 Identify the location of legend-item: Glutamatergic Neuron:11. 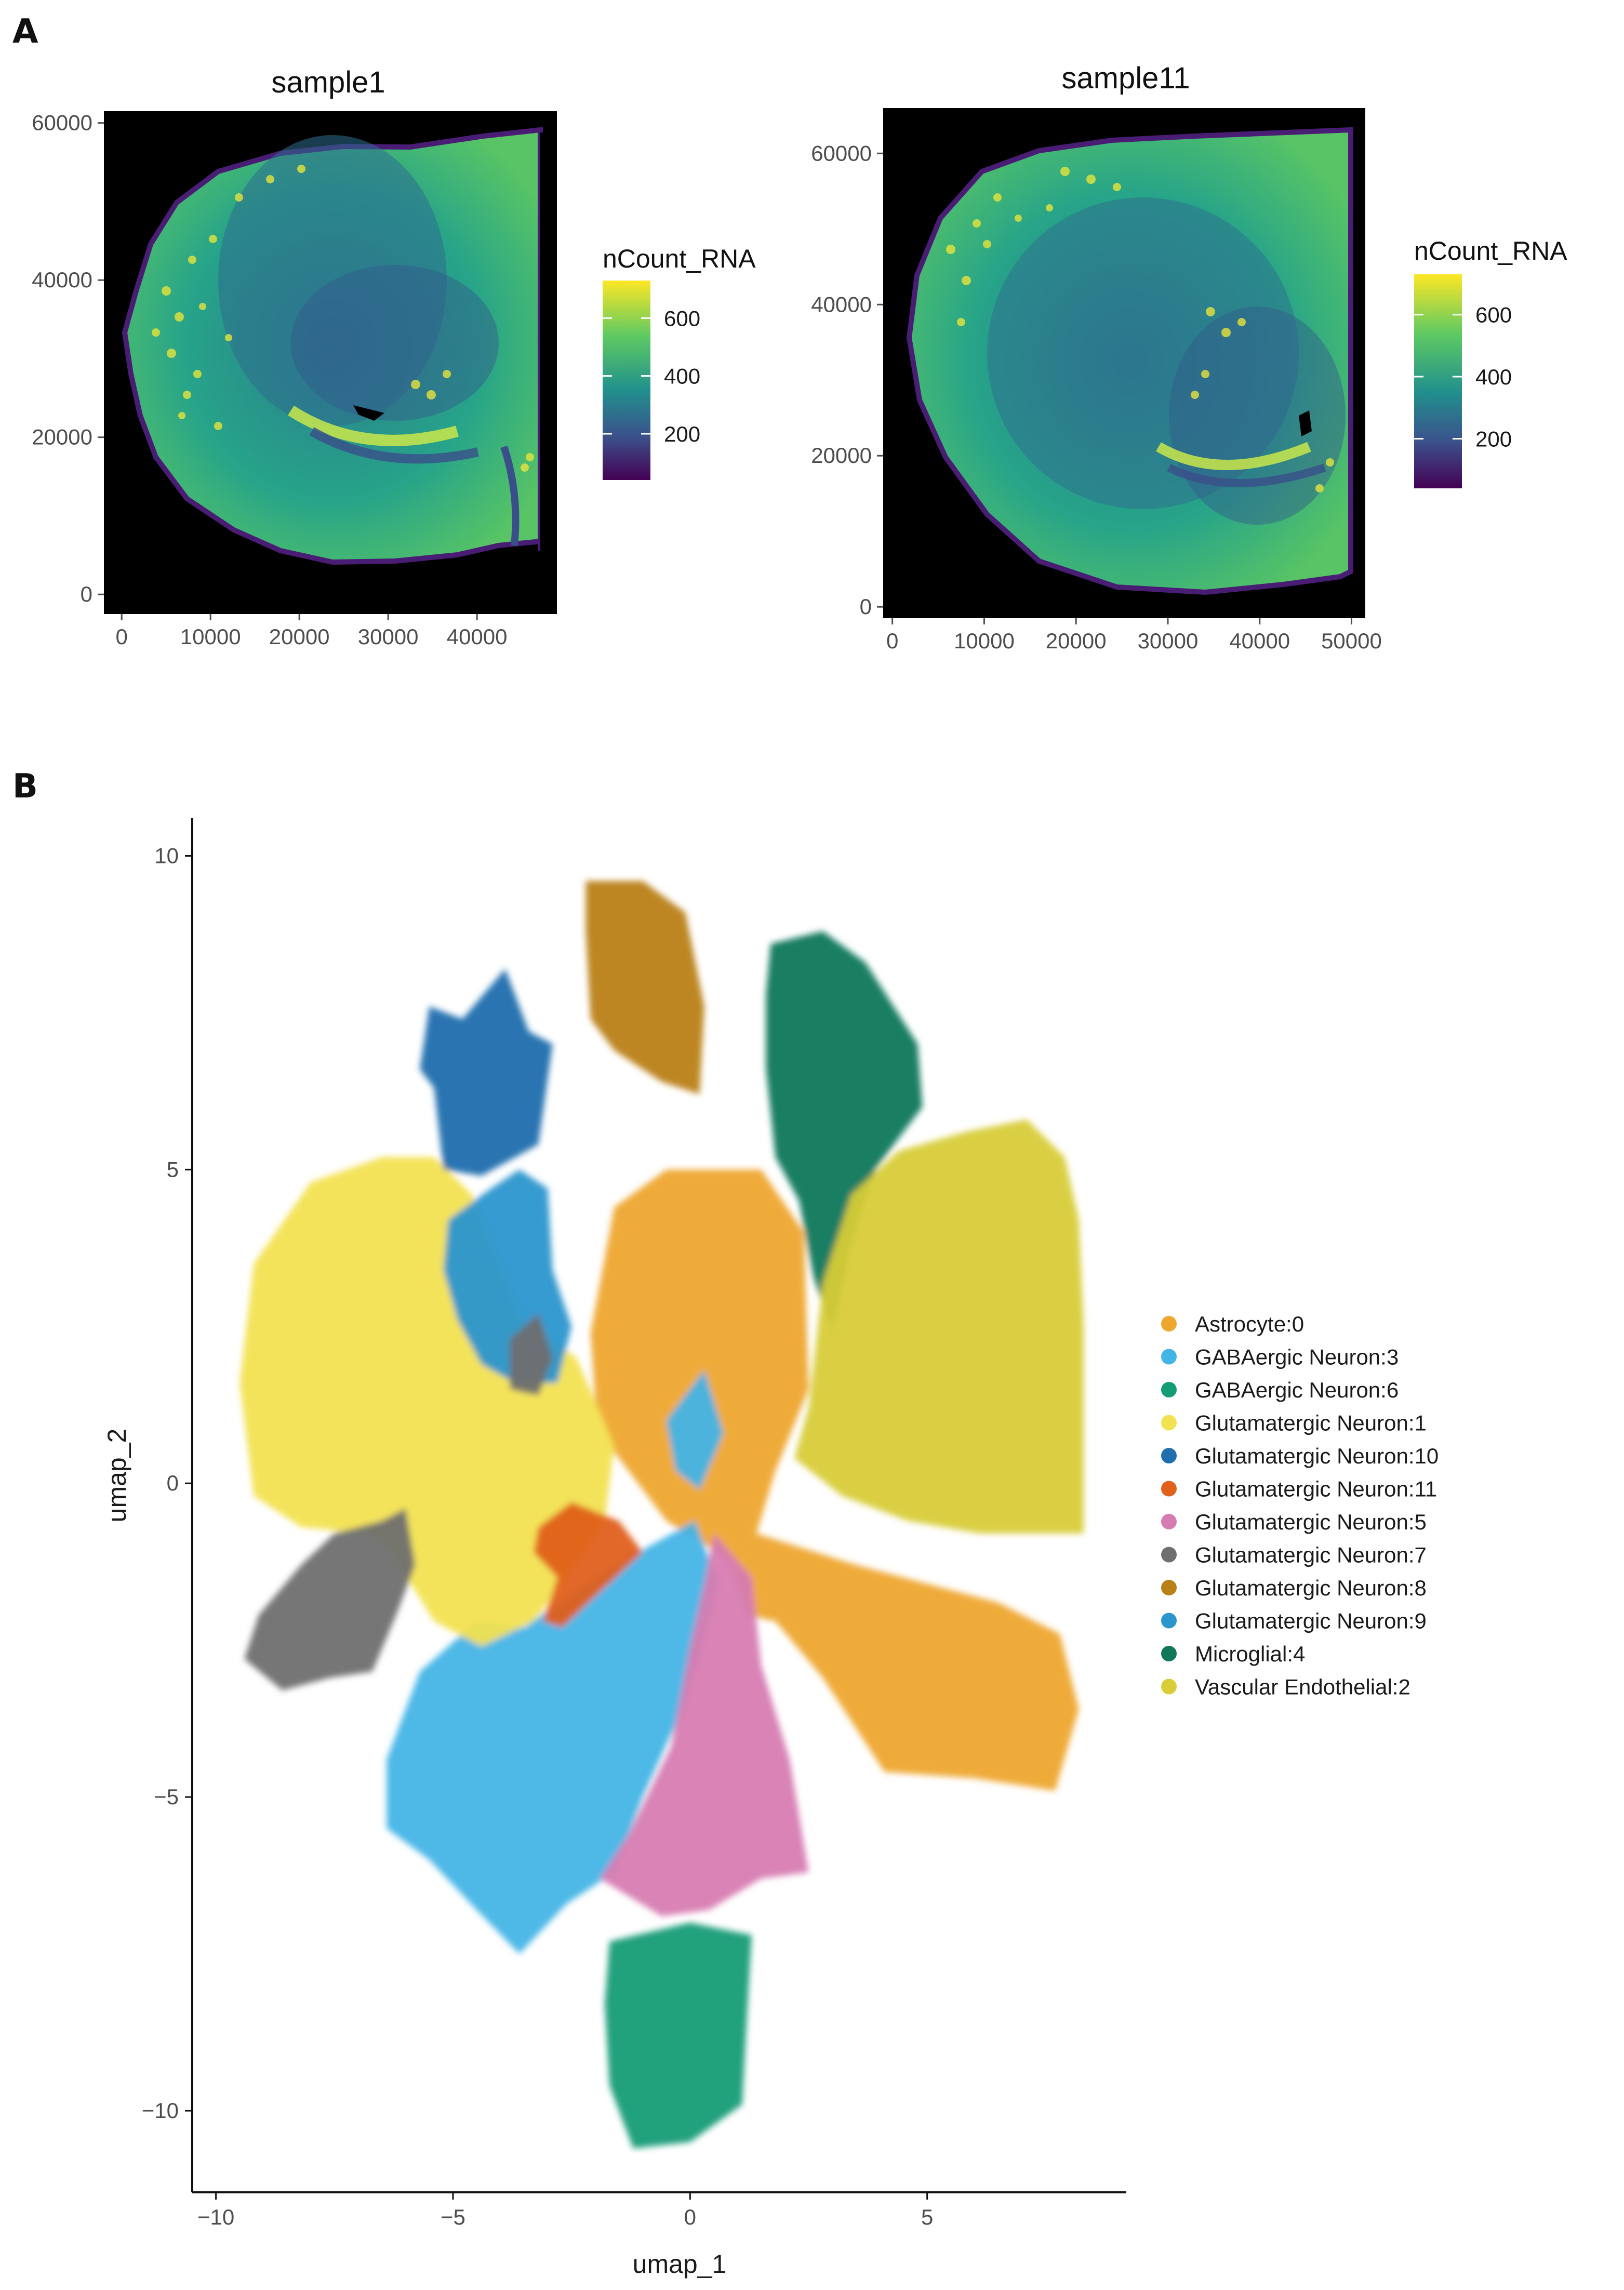
(1299, 1489).